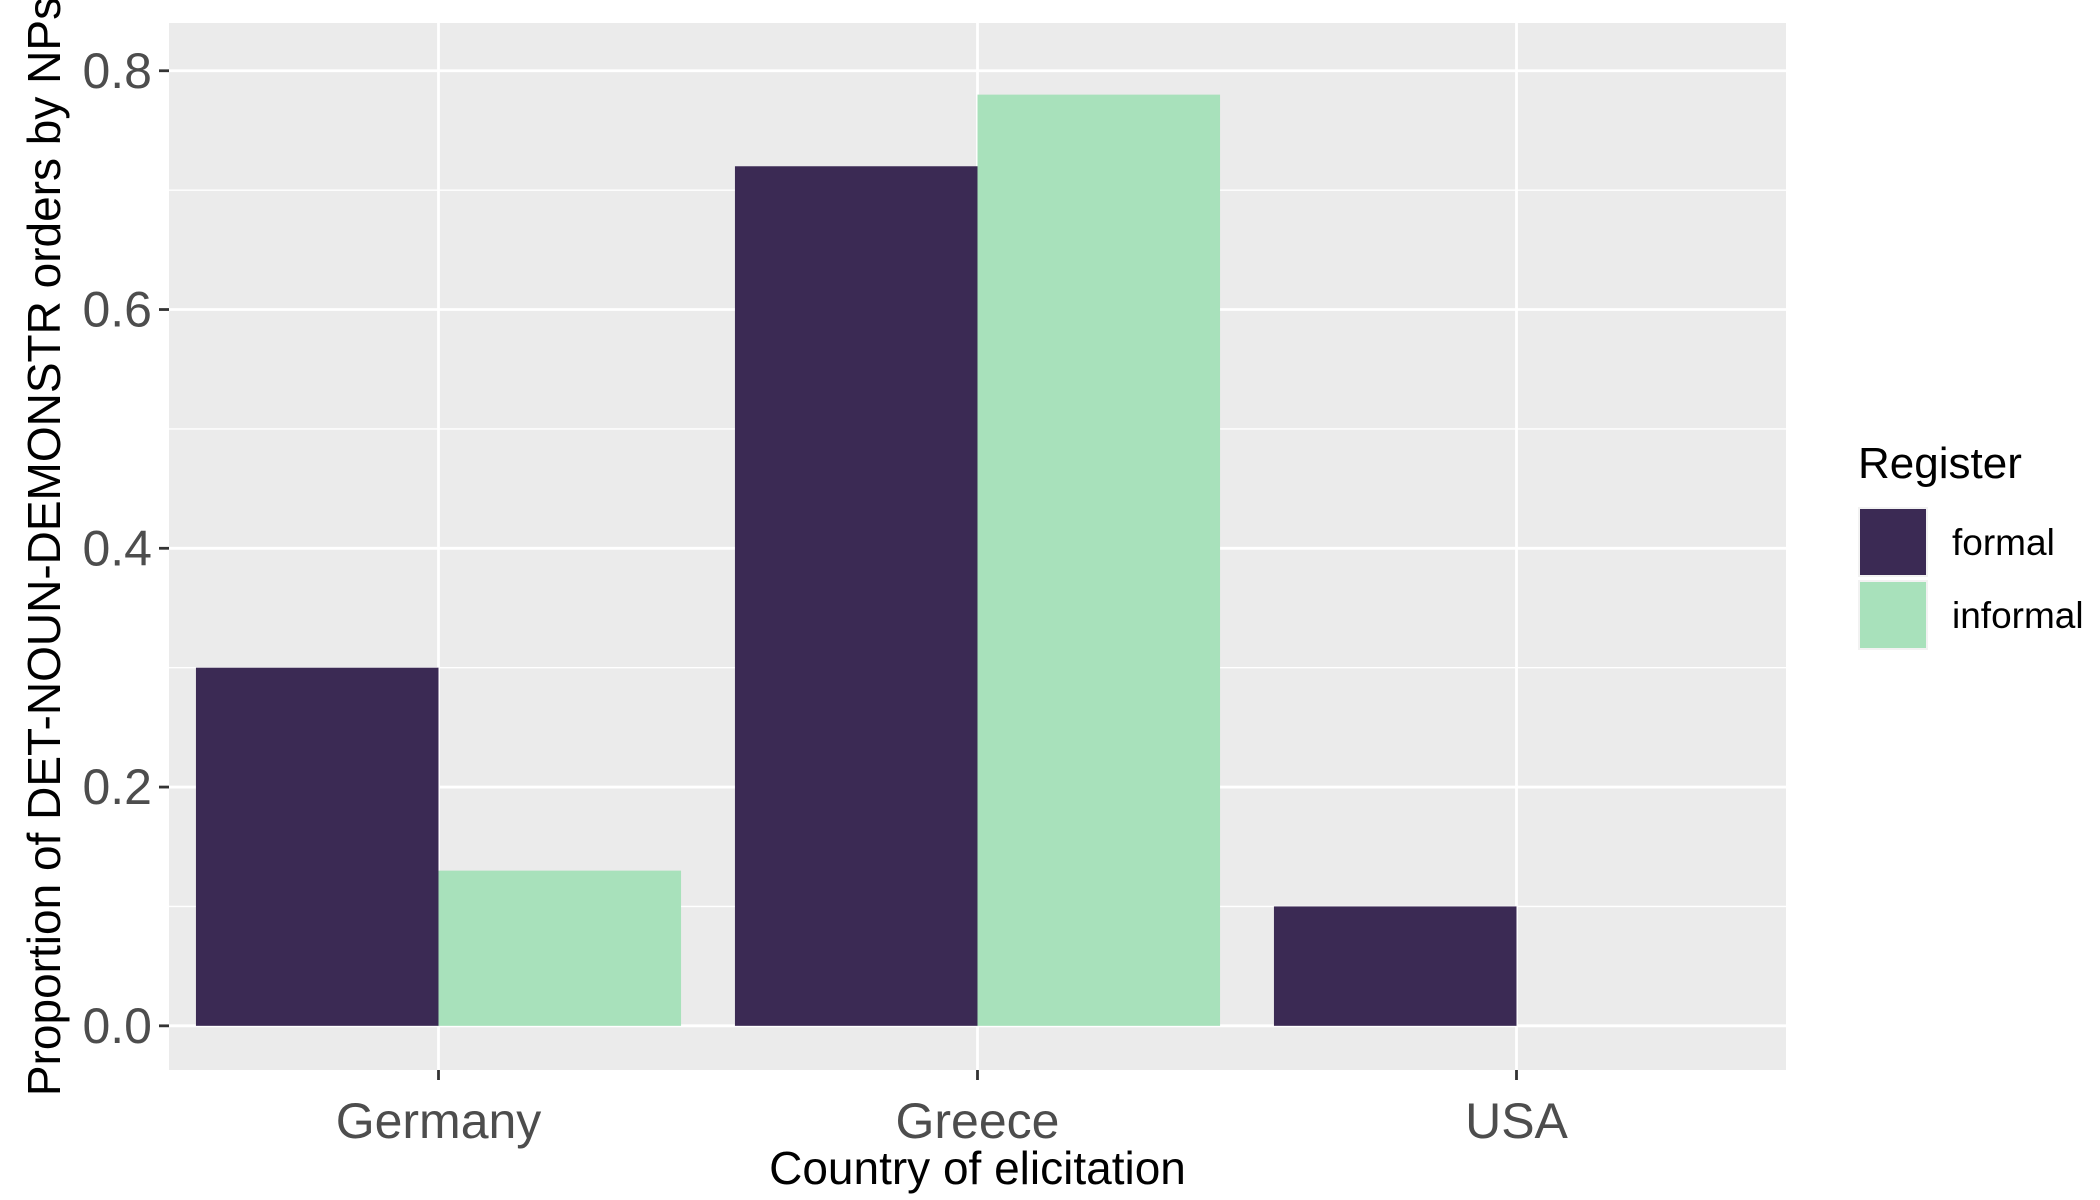 Image resolution: width=2100 pixels, height=1200 pixels. Describe the element at coordinates (1893, 542) in the screenshot. I see `legend-key-formal` at that location.